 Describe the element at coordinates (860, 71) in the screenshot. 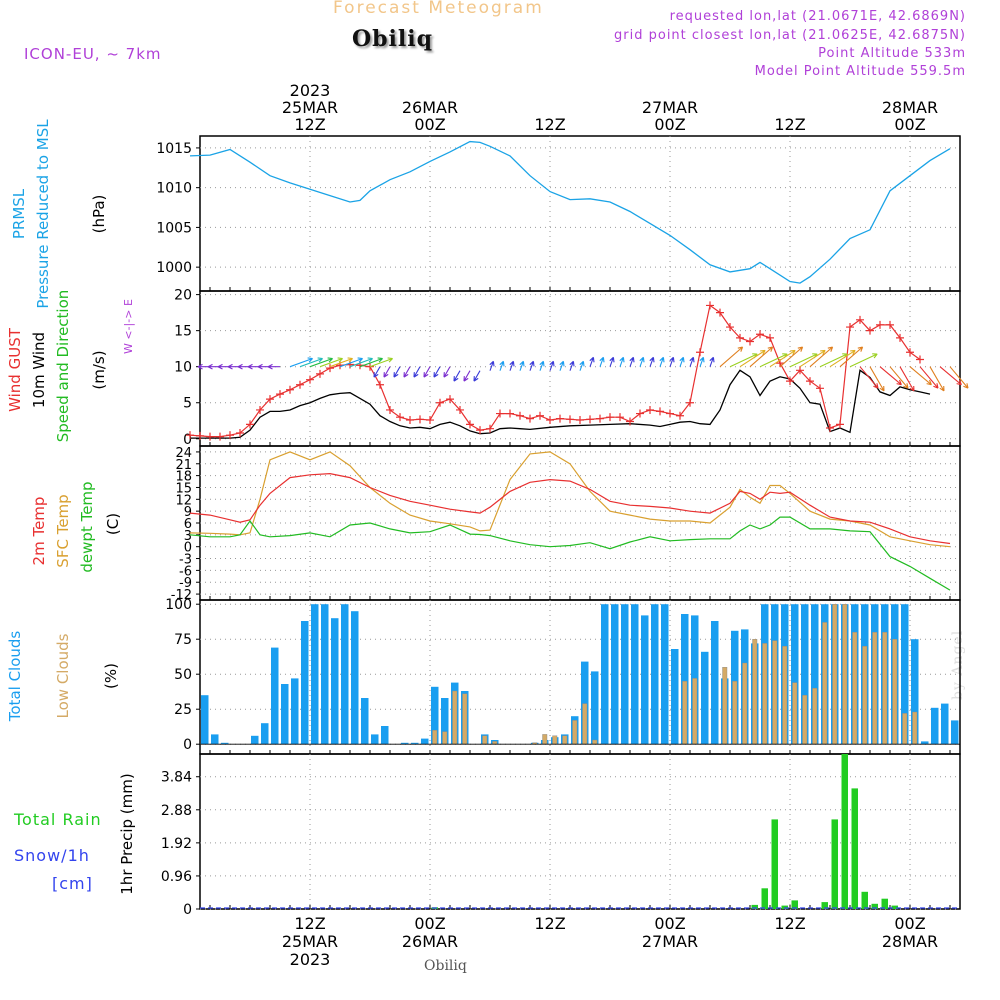

I see `model-point-altitude: Model Point Altitude 559.5m` at that location.